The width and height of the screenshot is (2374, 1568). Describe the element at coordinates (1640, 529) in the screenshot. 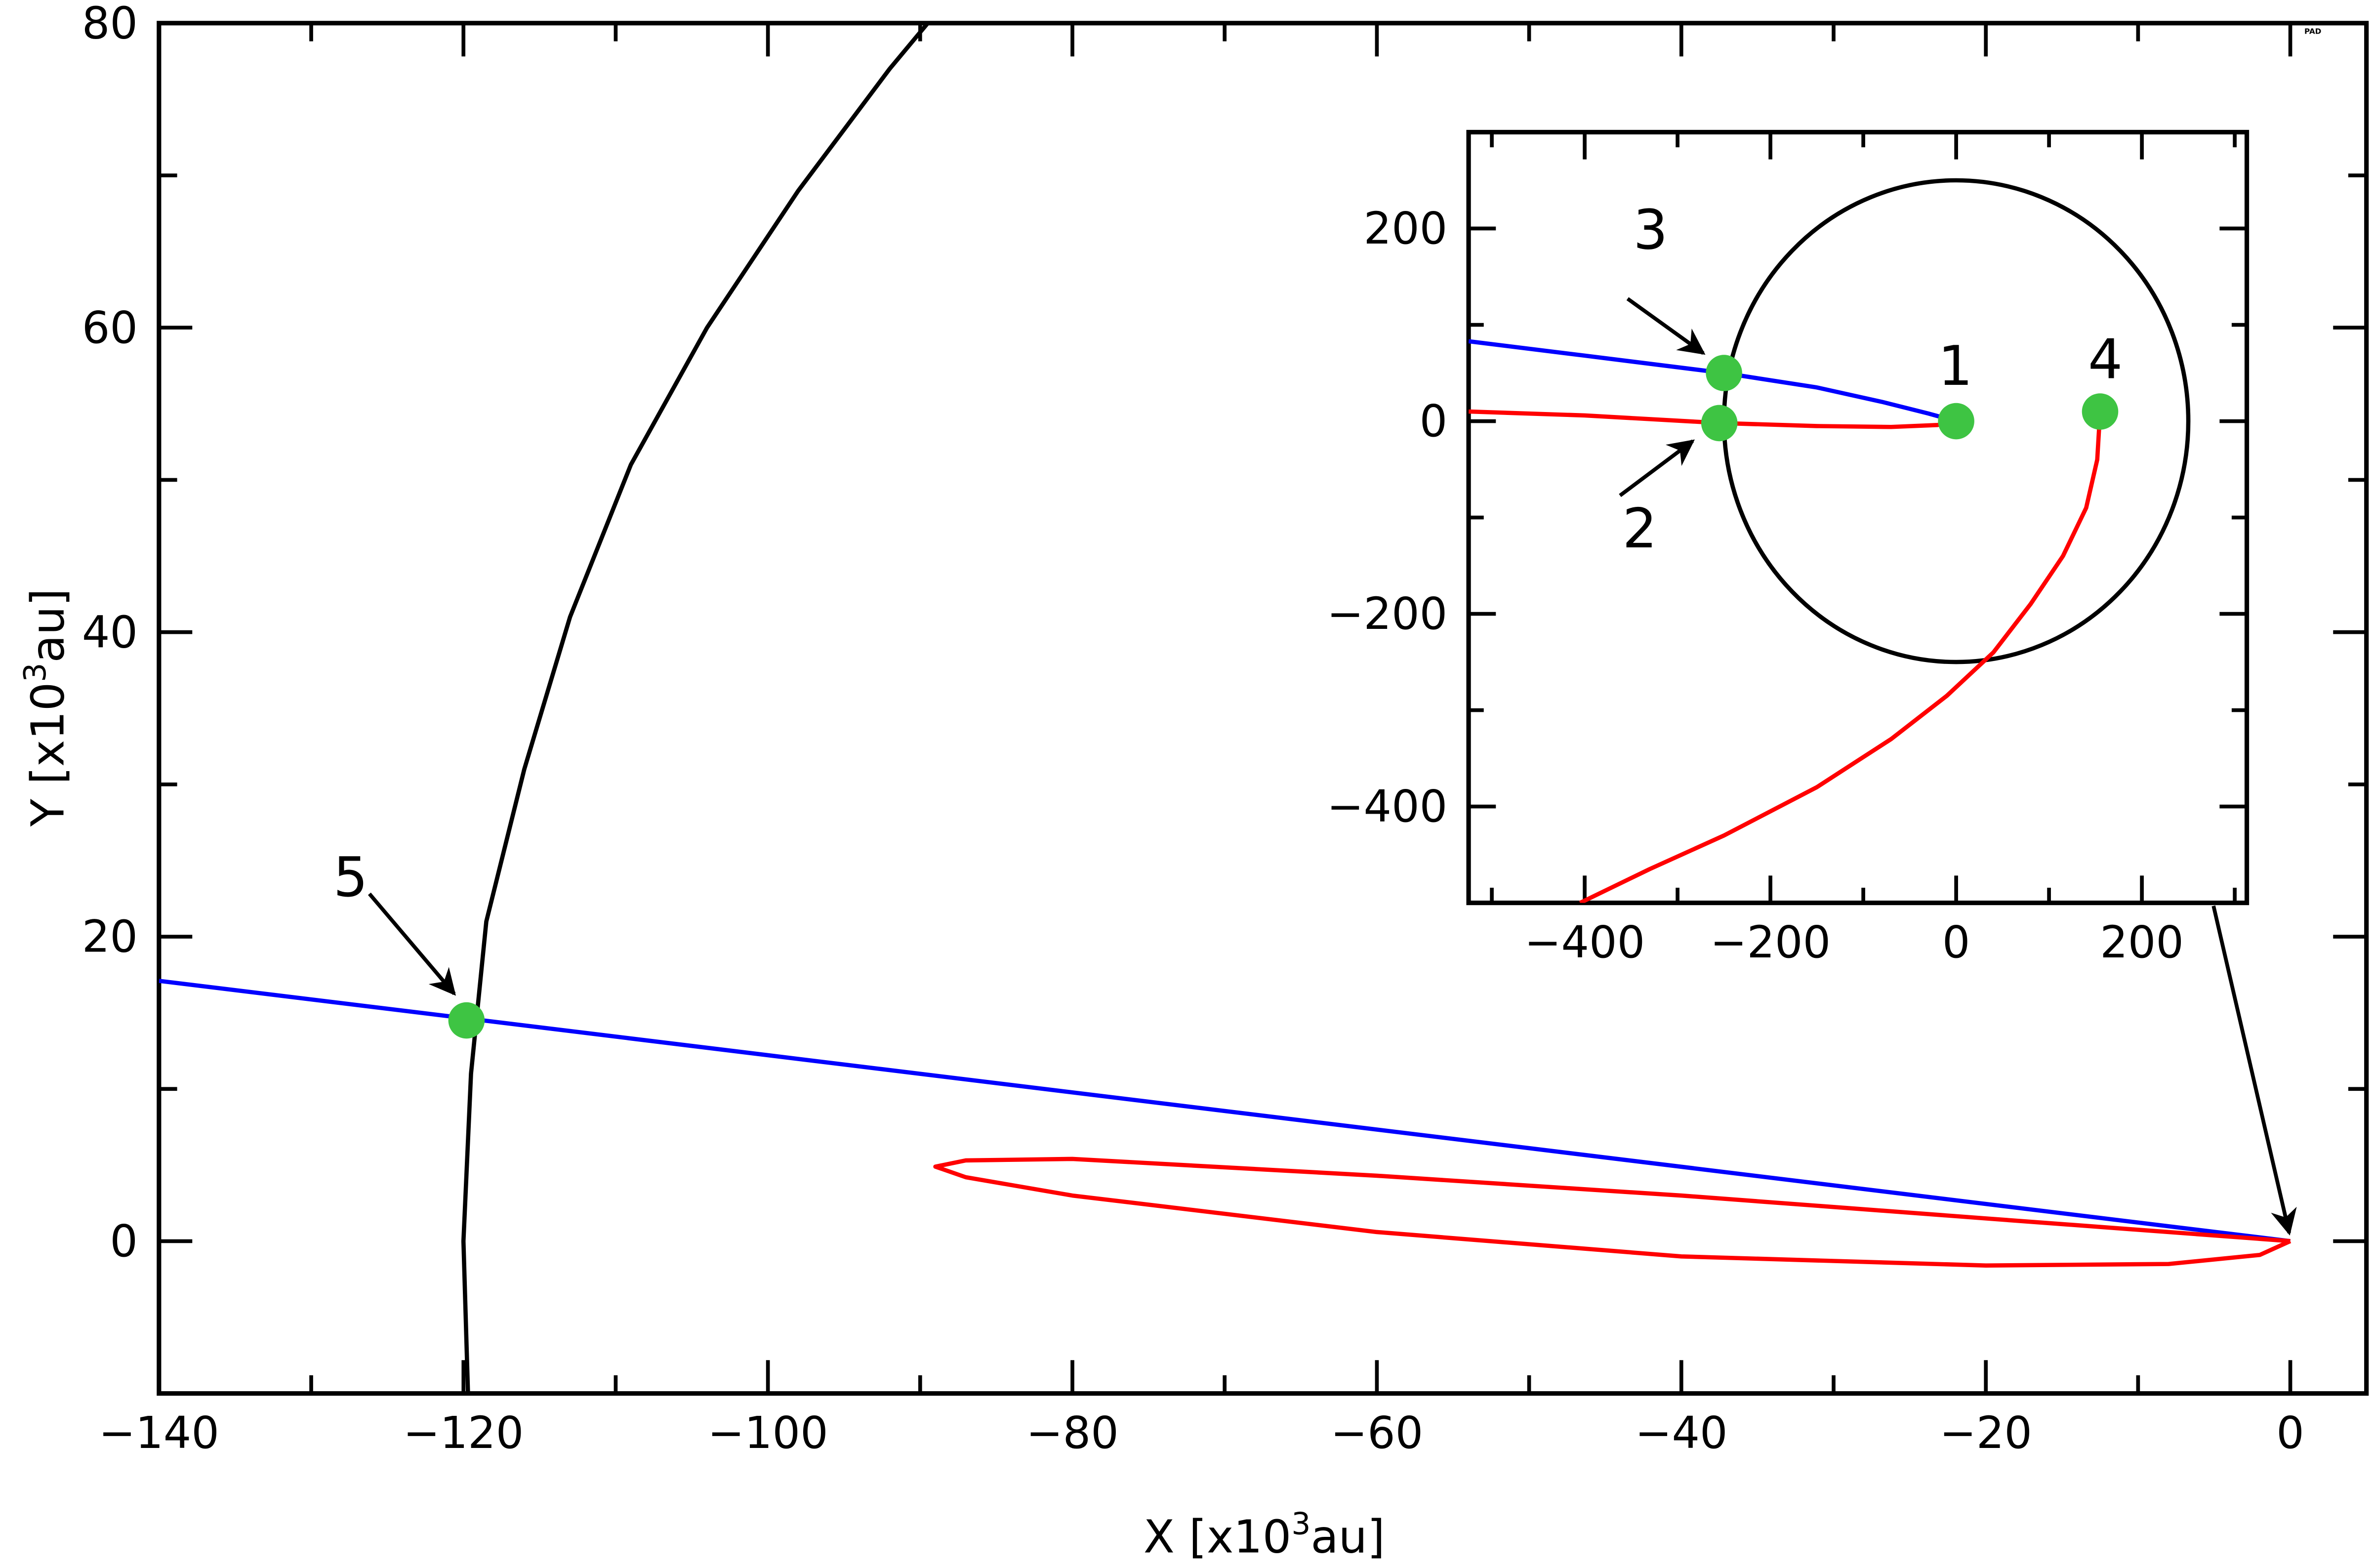

I see `marker-label-2: 2` at that location.